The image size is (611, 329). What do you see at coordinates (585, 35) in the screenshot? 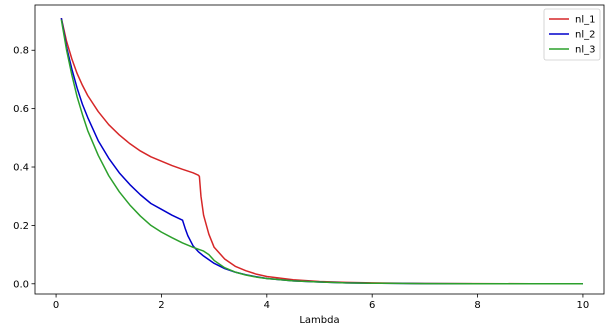
I see `legend-label-nl_2: nl_2` at bounding box center [585, 35].